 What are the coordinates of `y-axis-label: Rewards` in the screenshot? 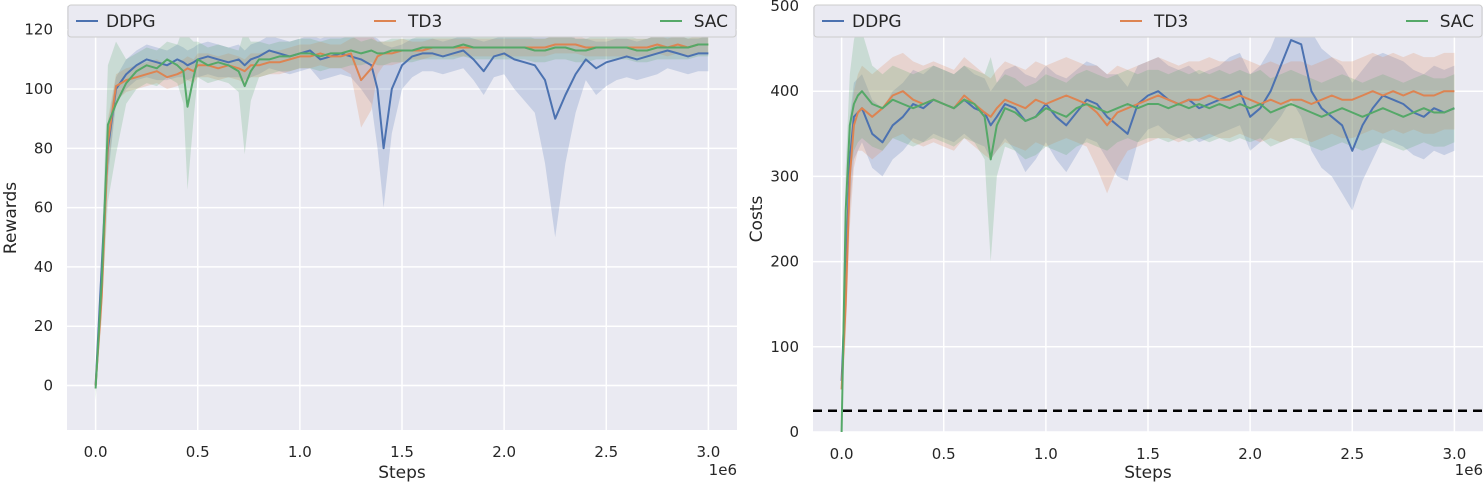 It's located at (11, 218).